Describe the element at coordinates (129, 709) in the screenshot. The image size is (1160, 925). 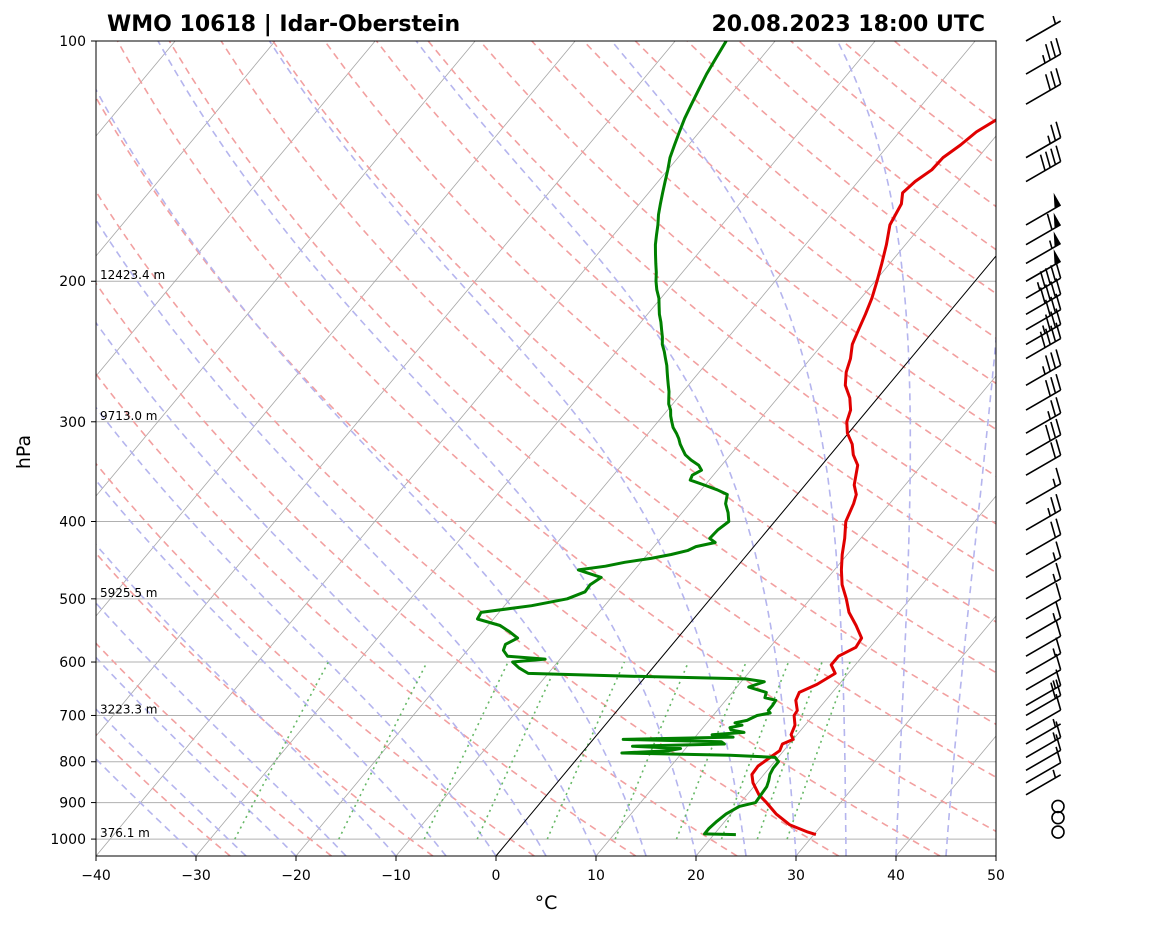
I see `height-label: 3223.3 m` at that location.